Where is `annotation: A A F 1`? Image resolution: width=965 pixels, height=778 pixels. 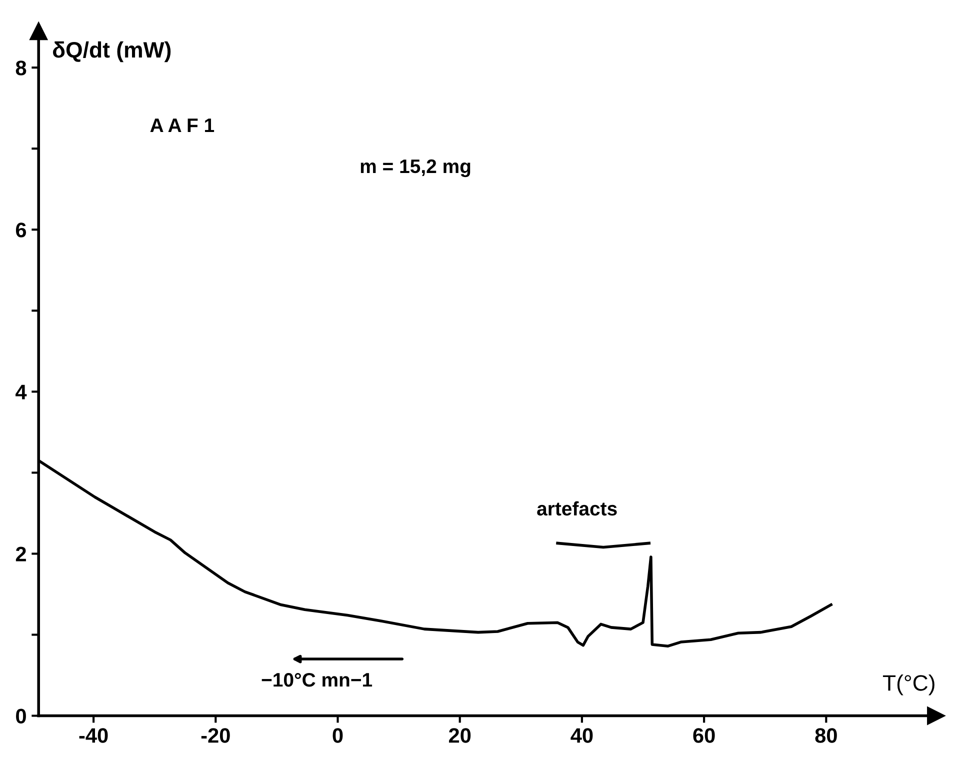
annotation: A A F 1 is located at coordinates (182, 125).